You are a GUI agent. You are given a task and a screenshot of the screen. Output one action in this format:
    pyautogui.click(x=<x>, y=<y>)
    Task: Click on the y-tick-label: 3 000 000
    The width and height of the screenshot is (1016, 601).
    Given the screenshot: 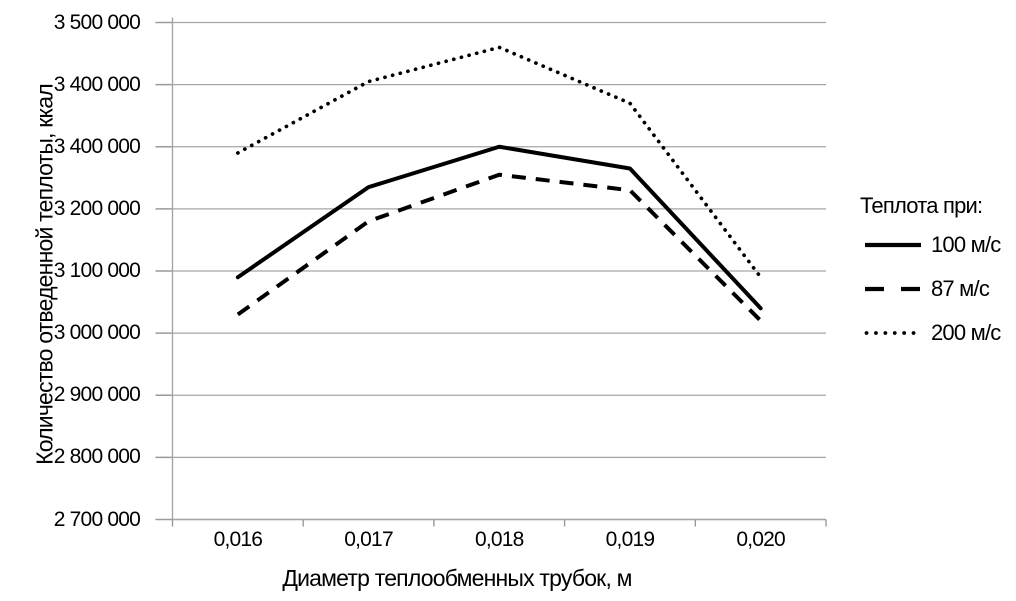 What is the action you would take?
    pyautogui.click(x=97, y=333)
    